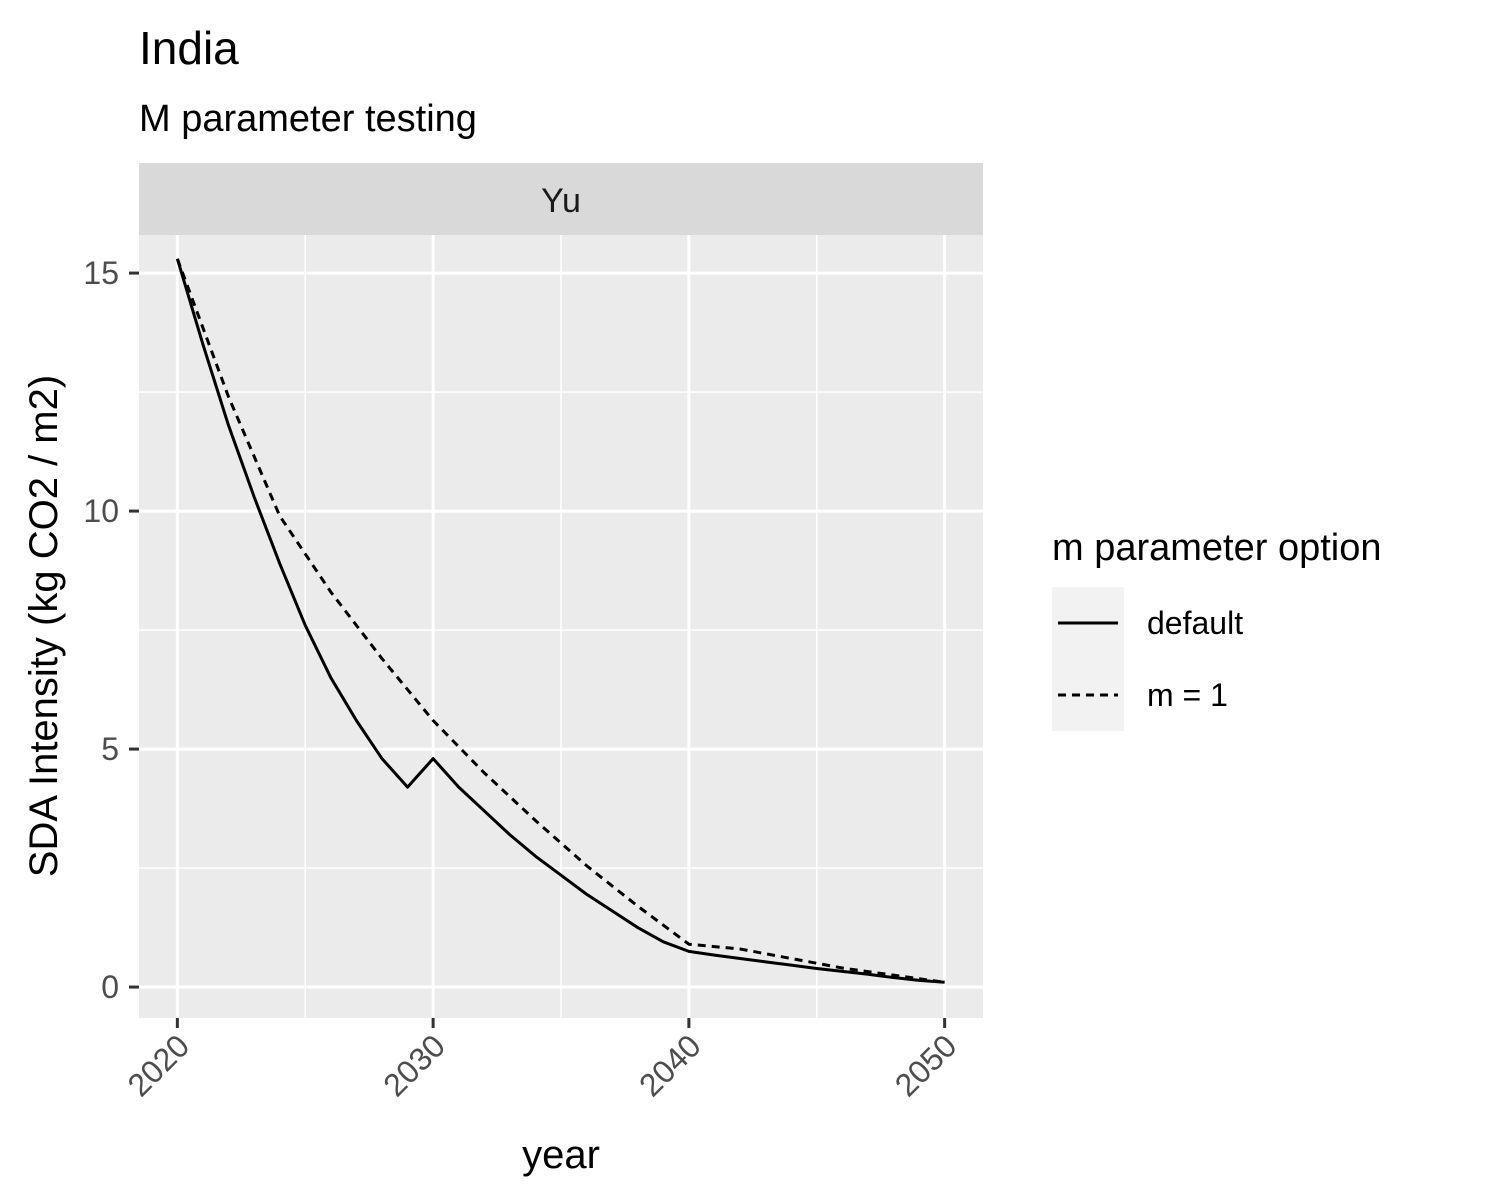 The width and height of the screenshot is (1500, 1200). What do you see at coordinates (101, 273) in the screenshot?
I see `y-tick-label: 15` at bounding box center [101, 273].